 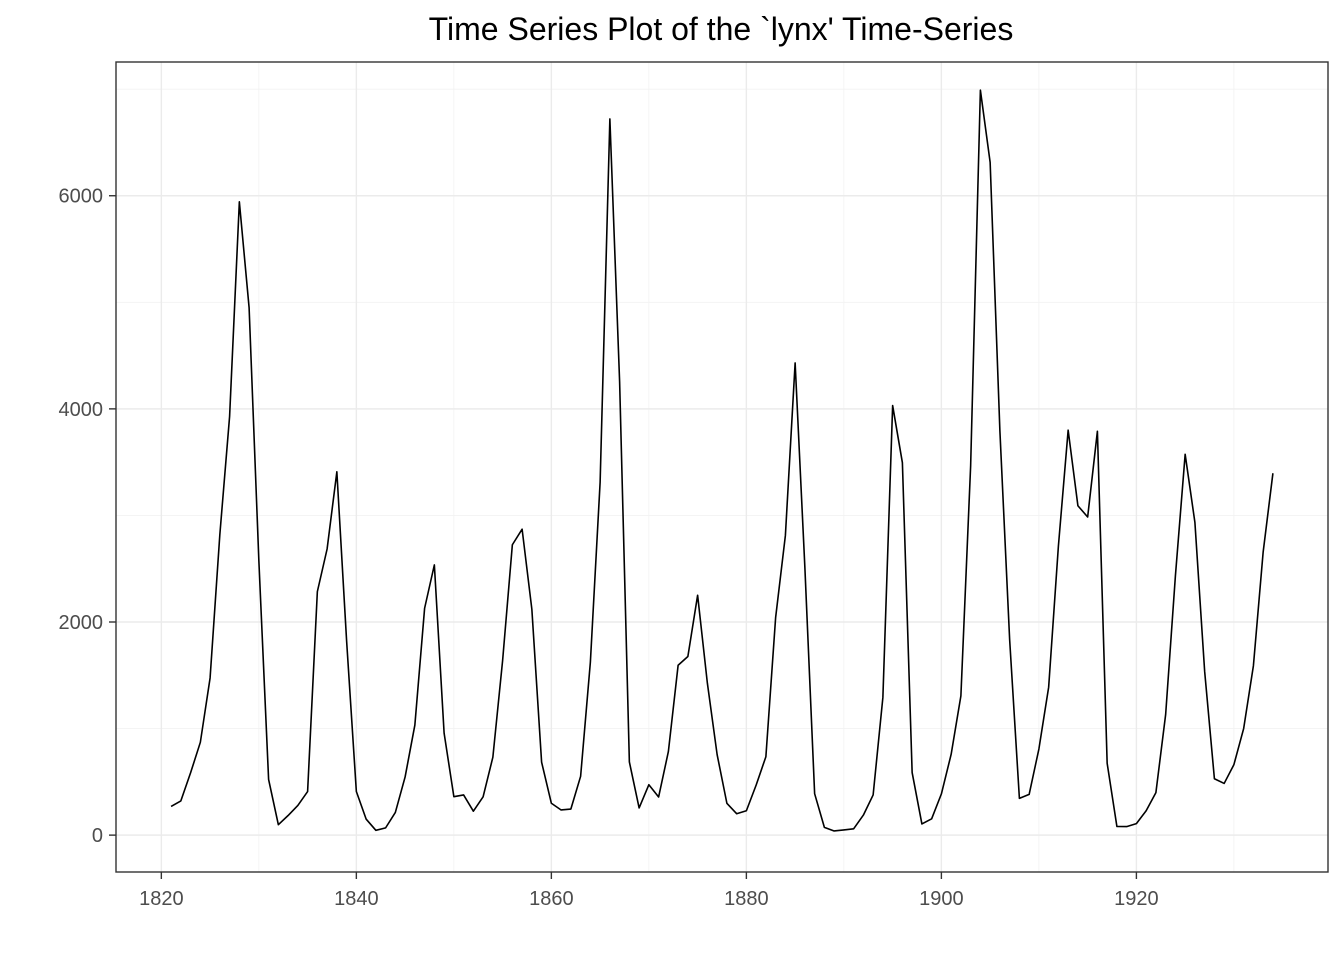 What do you see at coordinates (87, 516) in the screenshot?
I see `y-axis: 0 2000 4000 6000` at bounding box center [87, 516].